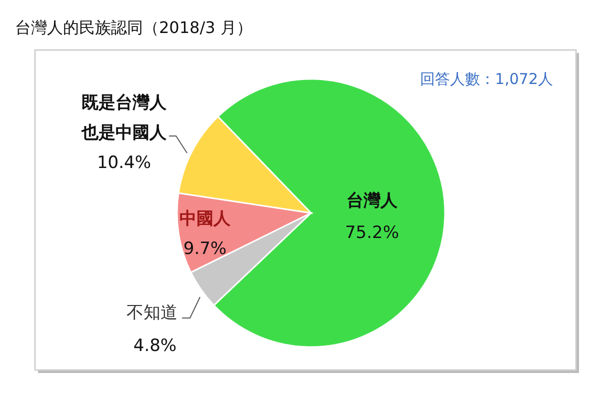 This screenshot has height=396, width=600. Describe the element at coordinates (124, 163) in the screenshot. I see `data-label: 10.4%` at that location.